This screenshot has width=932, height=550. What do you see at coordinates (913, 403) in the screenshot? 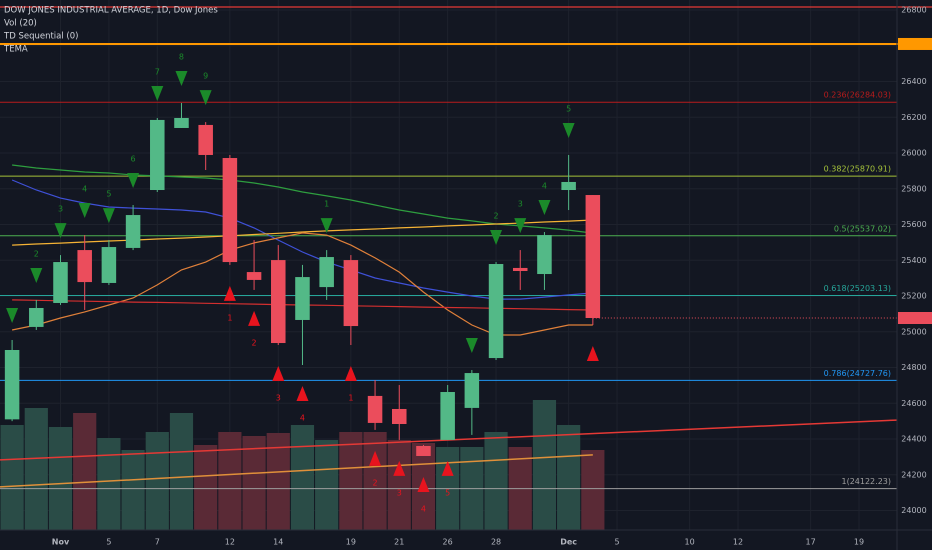
I see `y-tick-label: 24600` at bounding box center [913, 403].